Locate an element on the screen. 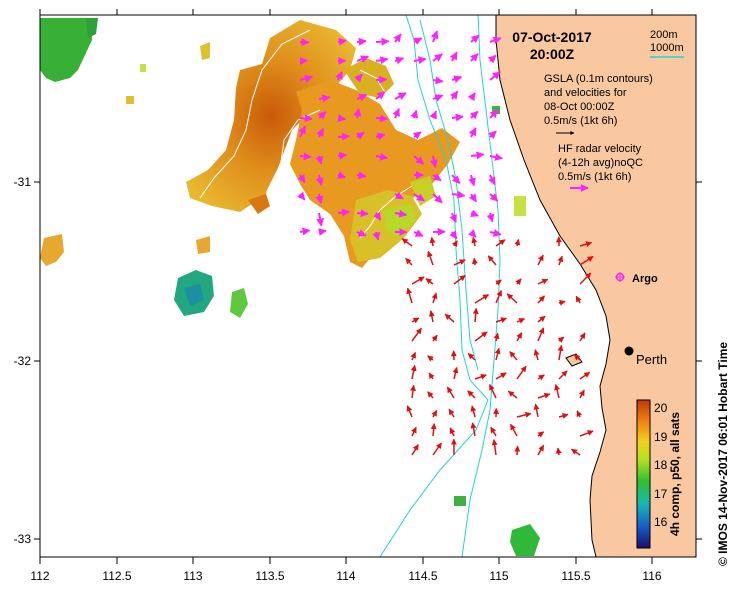 The width and height of the screenshot is (739, 592). x-tick-label: 115 is located at coordinates (498, 576).